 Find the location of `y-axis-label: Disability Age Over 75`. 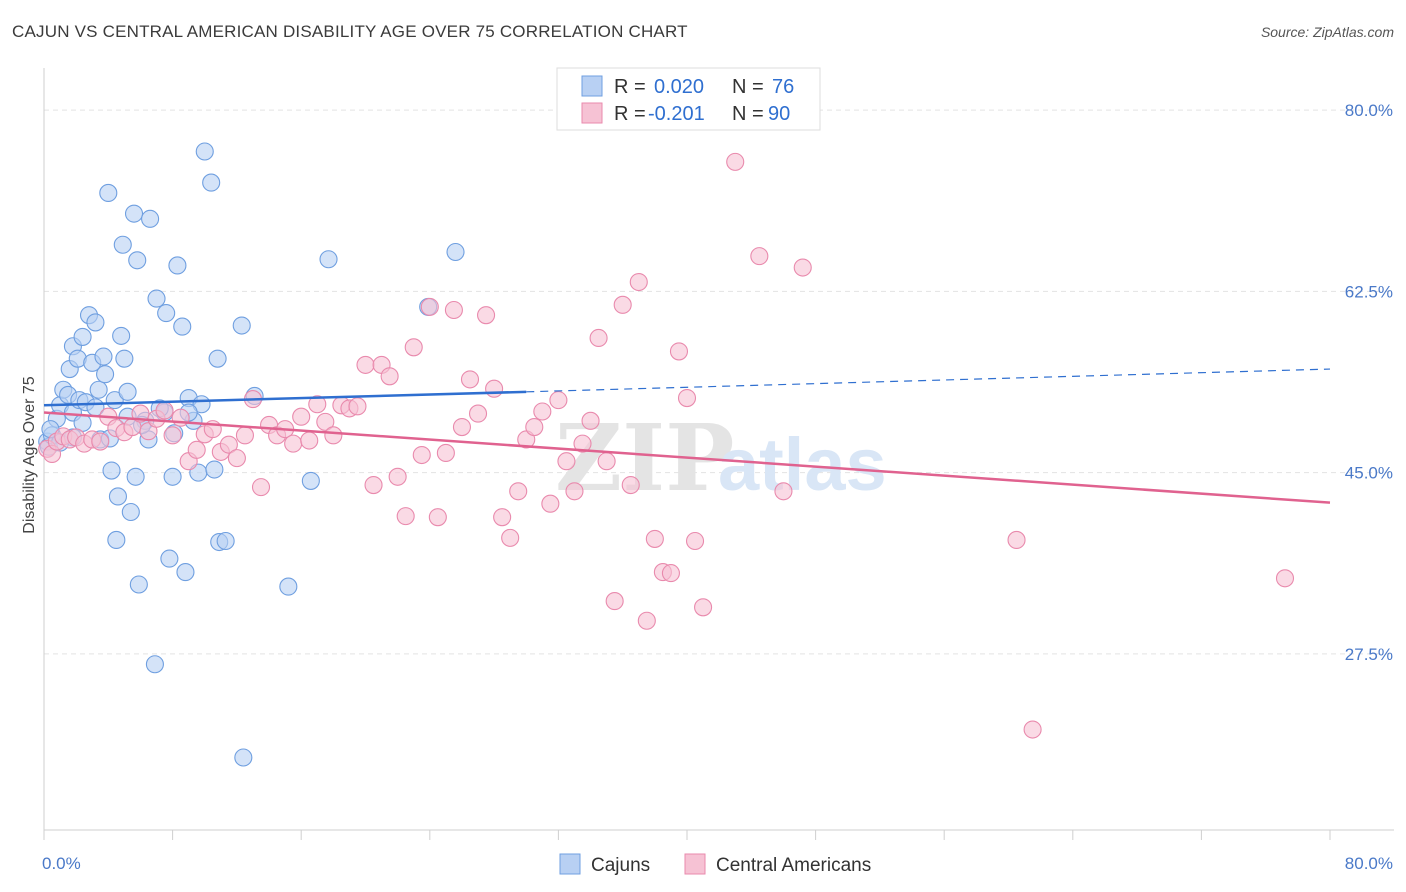

y-axis-label: Disability Age Over 75 is located at coordinates (29, 455).